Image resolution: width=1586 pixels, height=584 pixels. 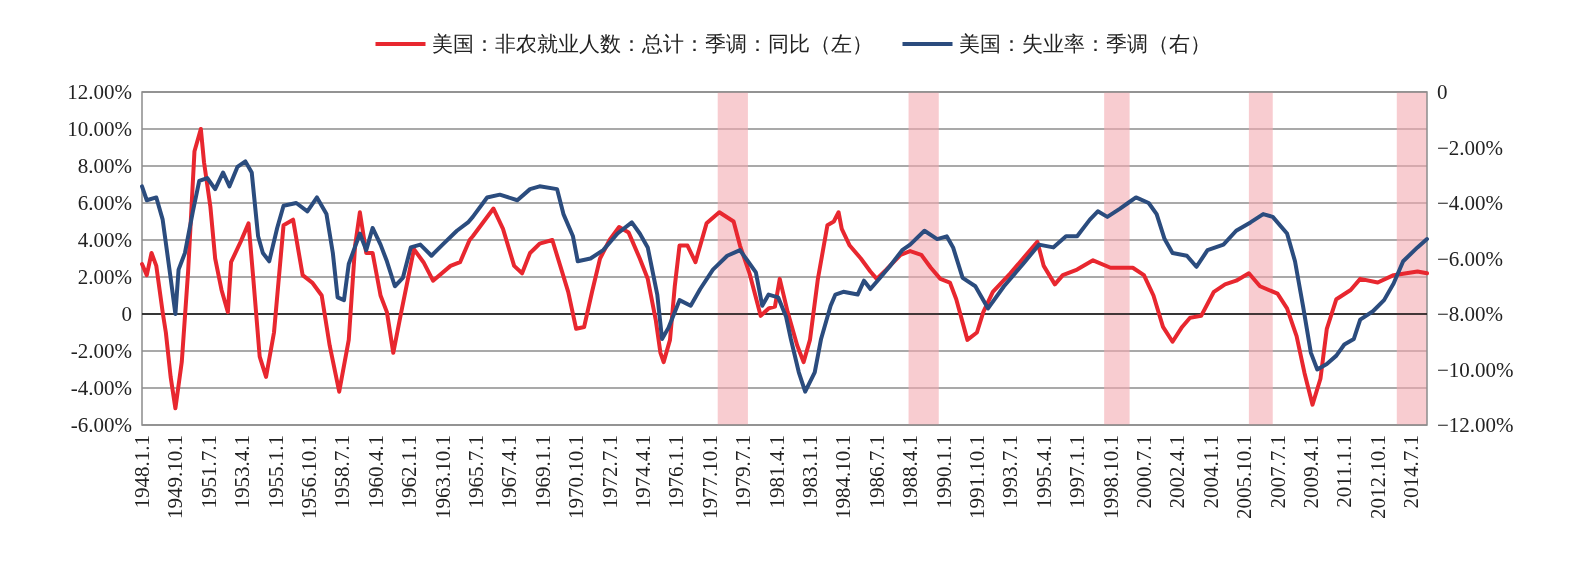 What do you see at coordinates (1475, 369) in the screenshot?
I see `y2-tick-label: −10.00%` at bounding box center [1475, 369].